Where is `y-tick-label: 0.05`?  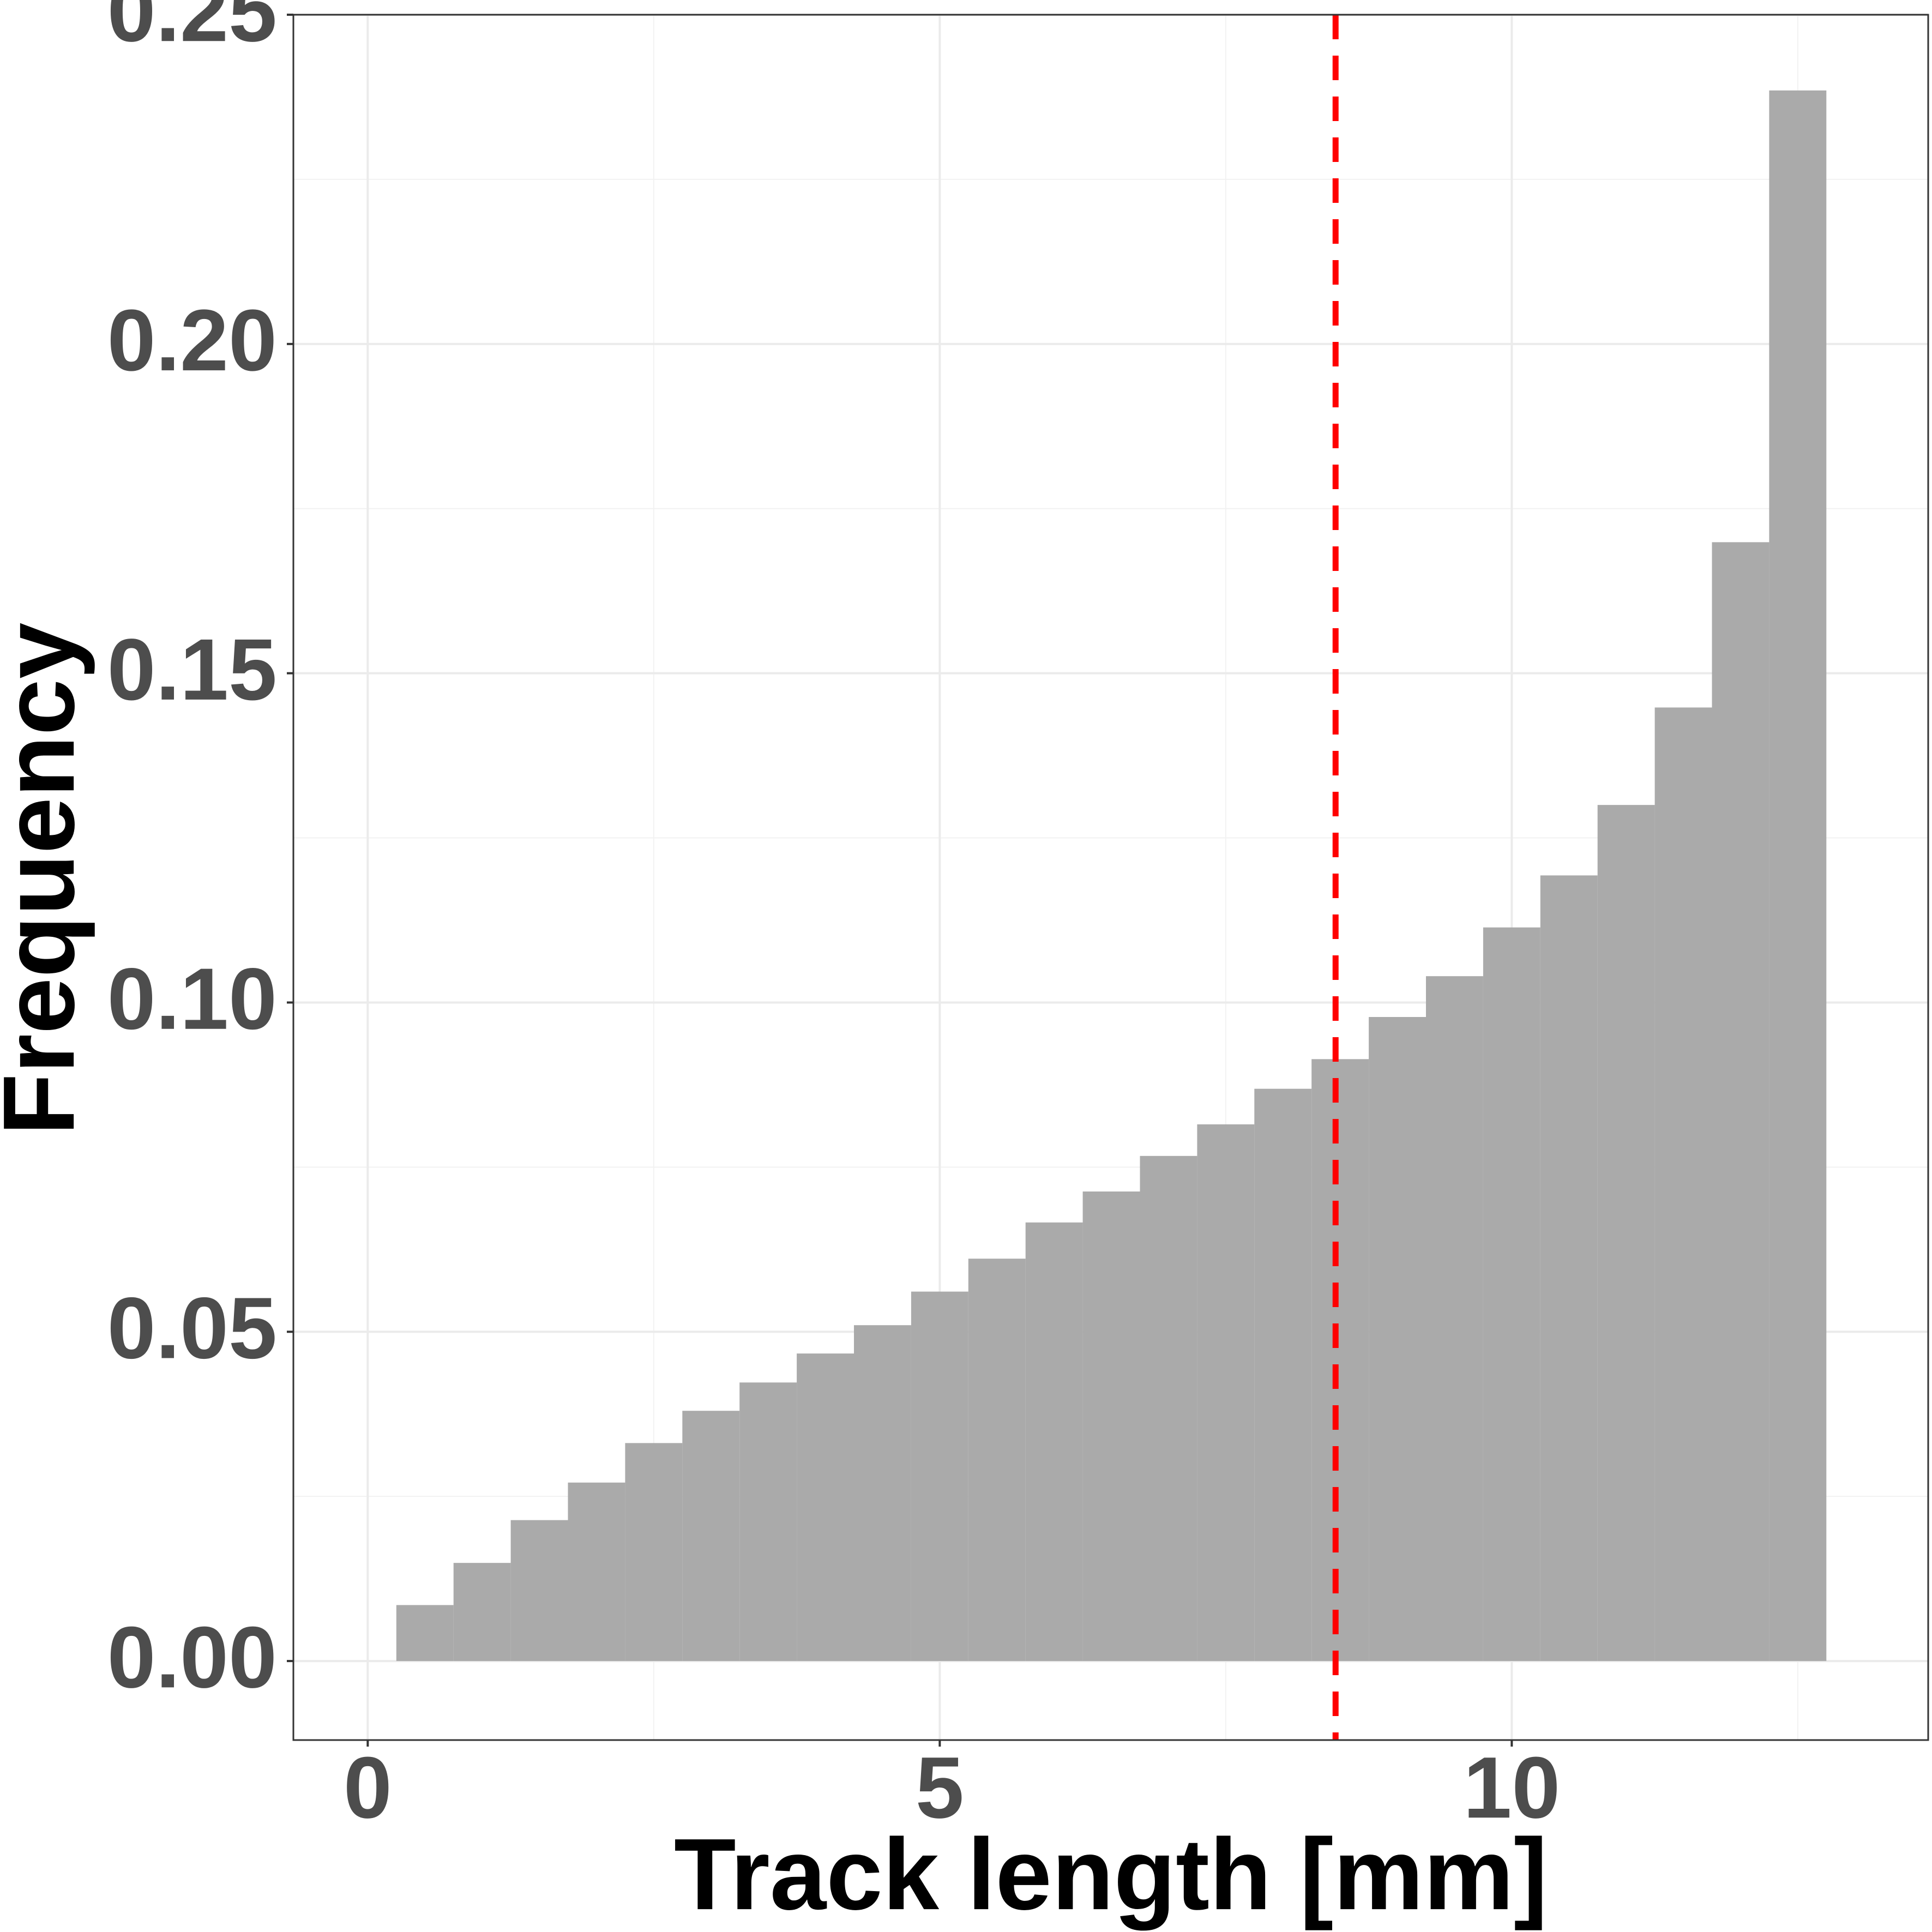
y-tick-label: 0.05 is located at coordinates (192, 1328).